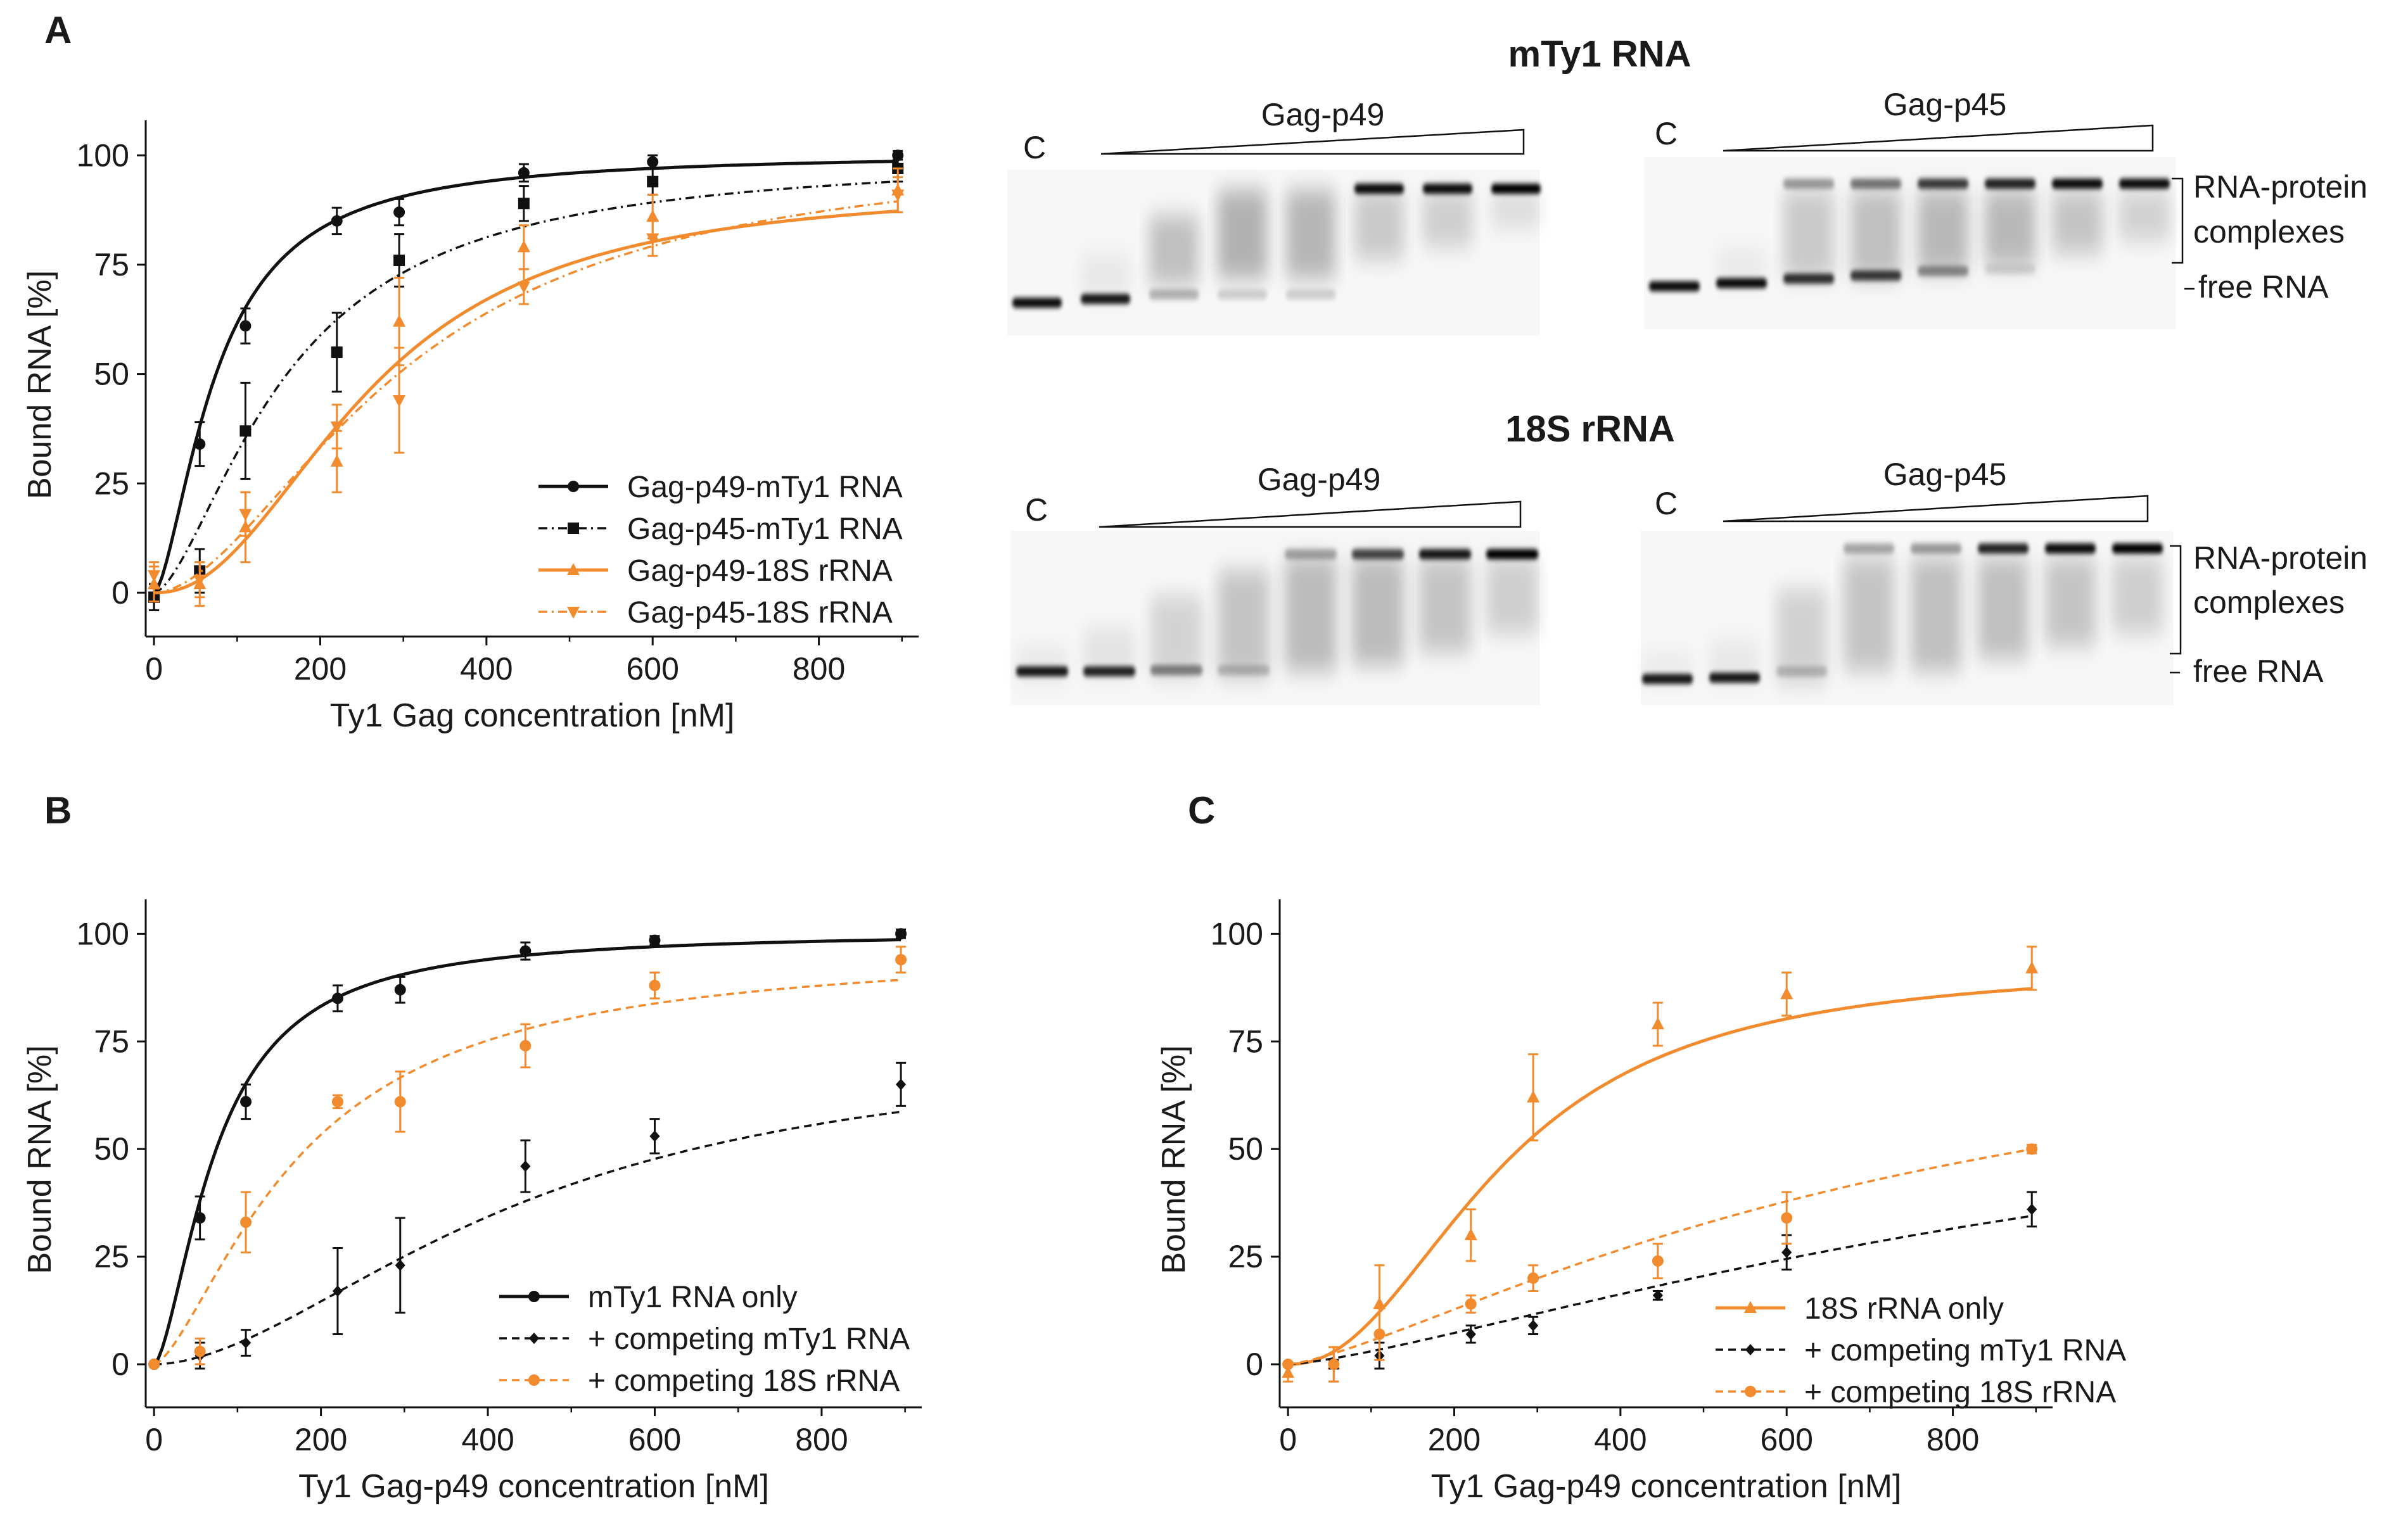 This screenshot has width=2408, height=1534. I want to click on series: mTy1 RNA only, so click(527, 1149).